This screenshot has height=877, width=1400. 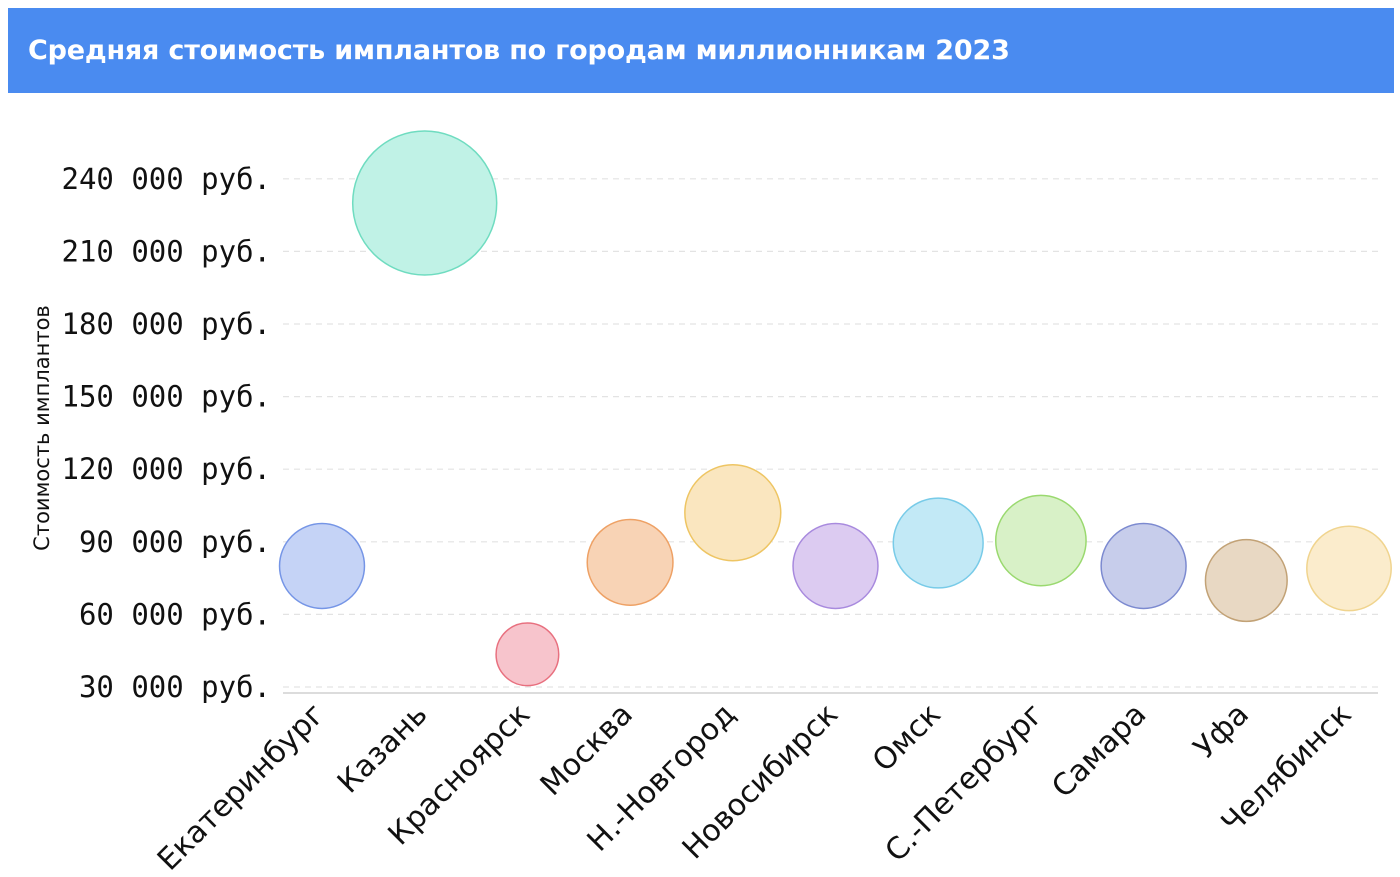 What do you see at coordinates (166, 397) in the screenshot?
I see `y-tick-label: 150 000 руб.` at bounding box center [166, 397].